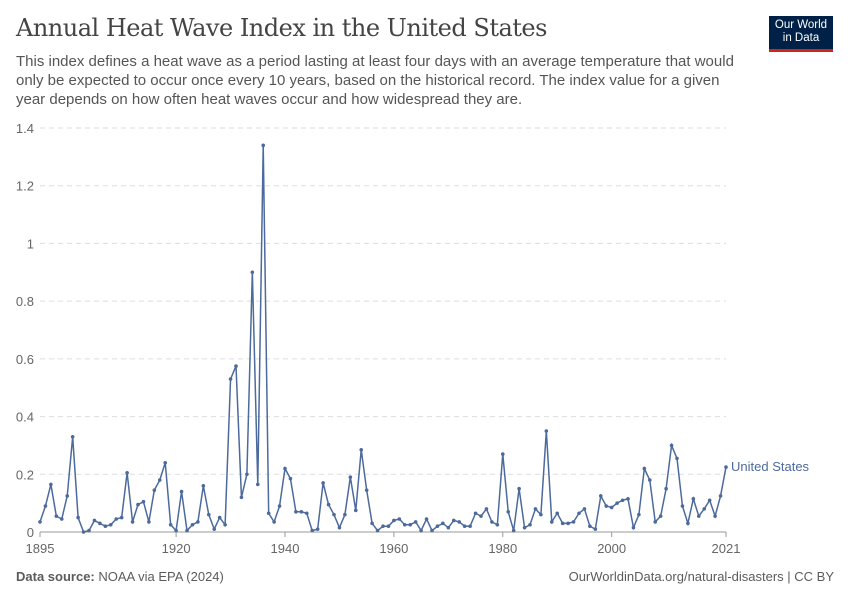  Describe the element at coordinates (55, 576) in the screenshot. I see `source-label: Data source:` at that location.